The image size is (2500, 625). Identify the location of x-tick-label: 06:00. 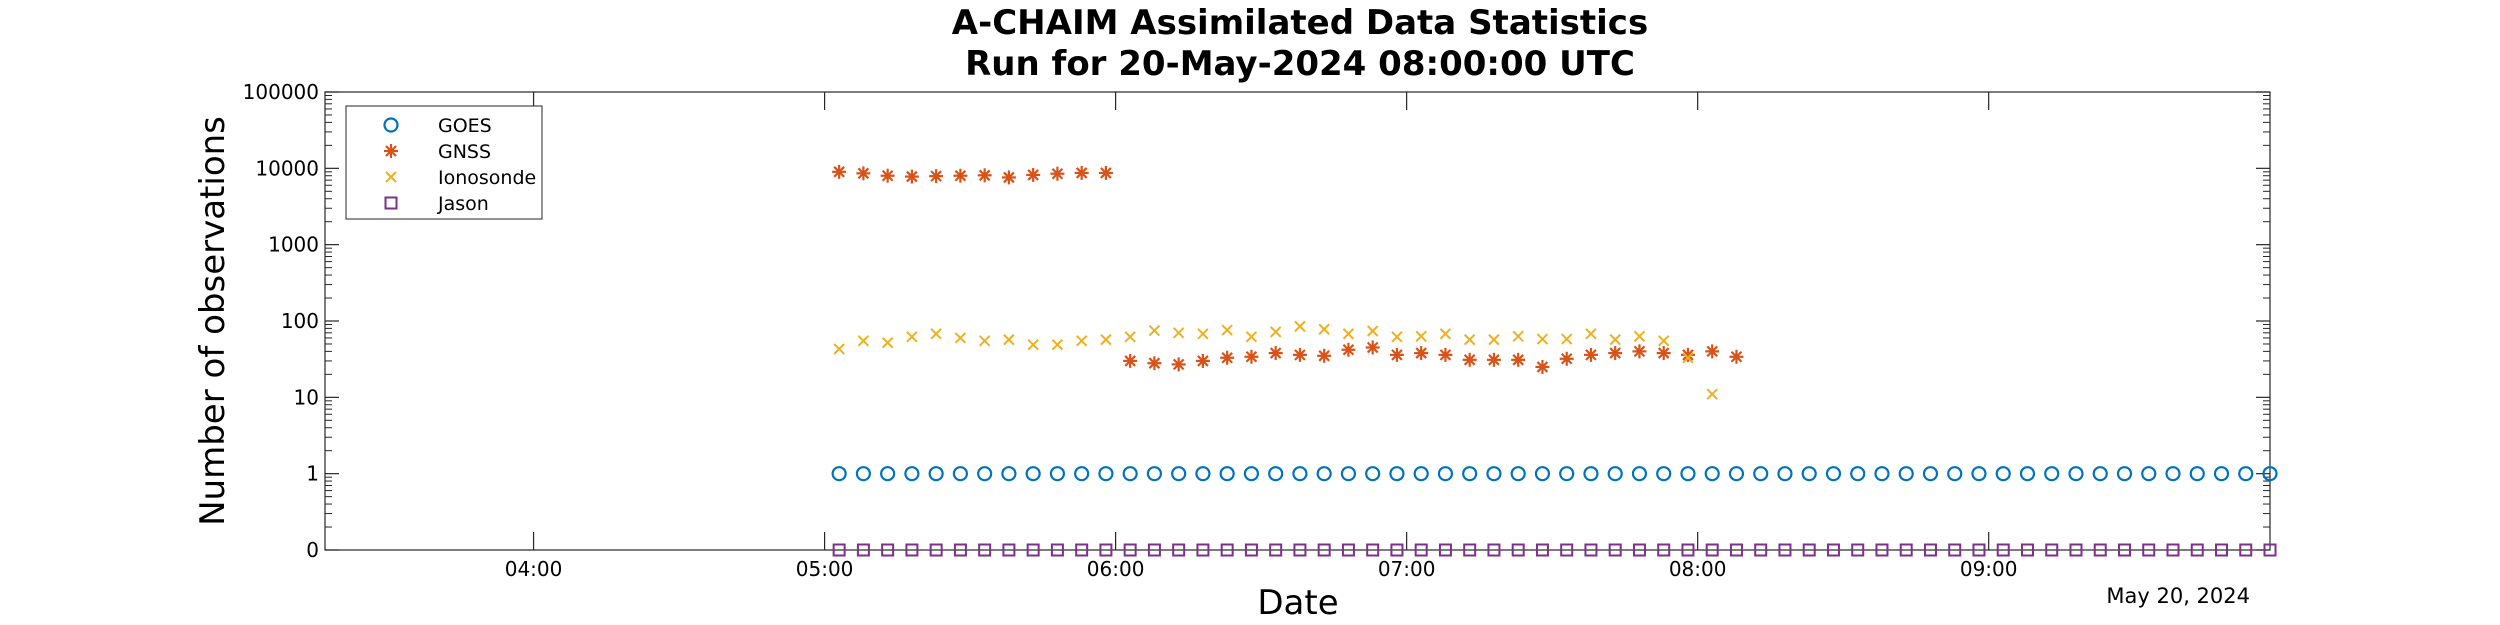
(1116, 569).